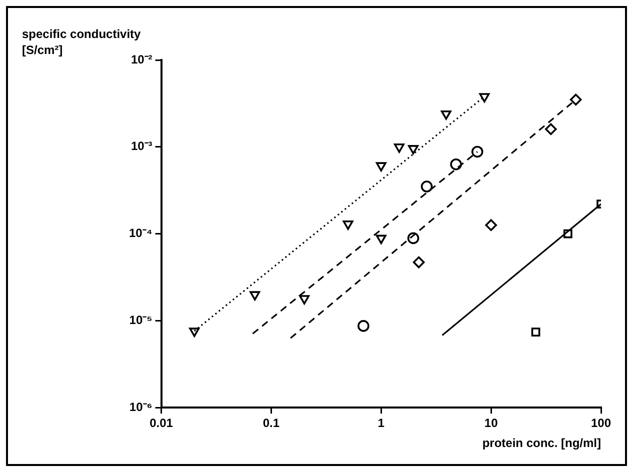  I want to click on x-tick-label: 0.1, so click(271, 423).